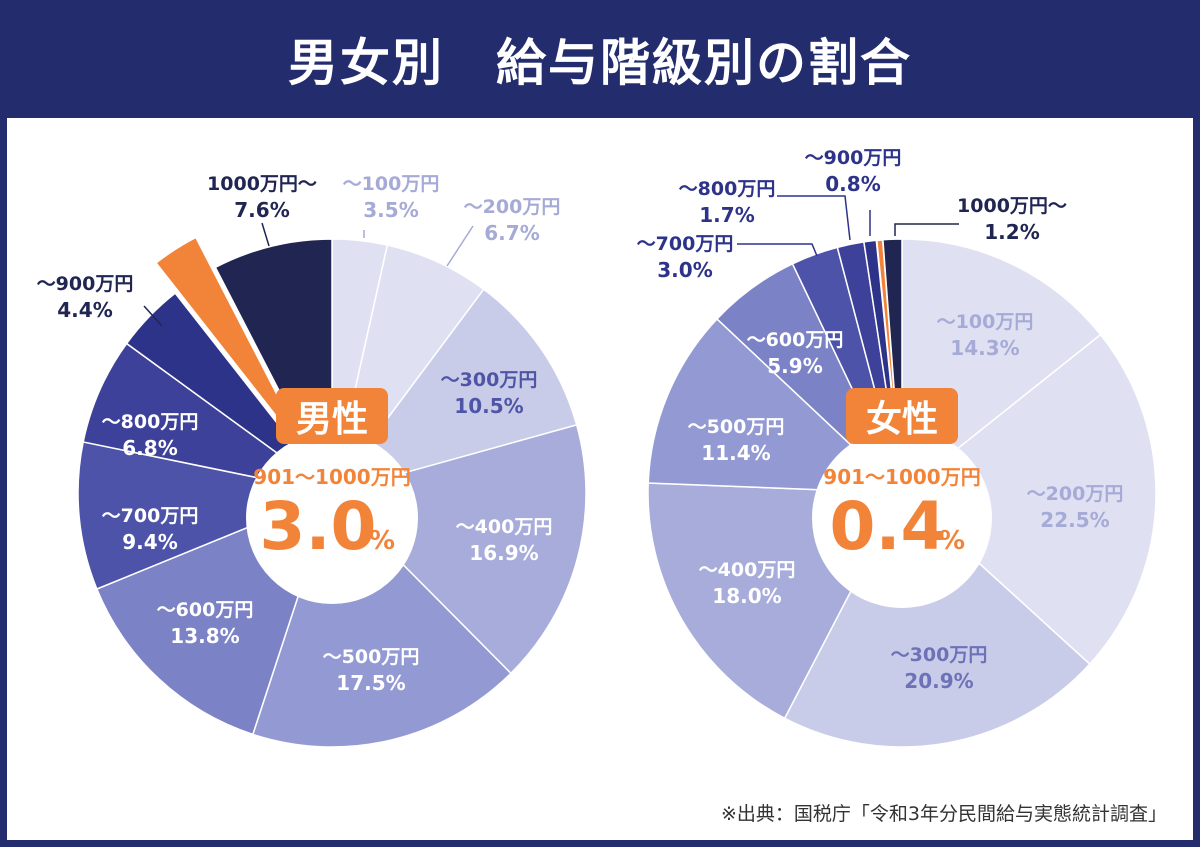  Describe the element at coordinates (746, 596) in the screenshot. I see `slice-value: 18.0%` at that location.